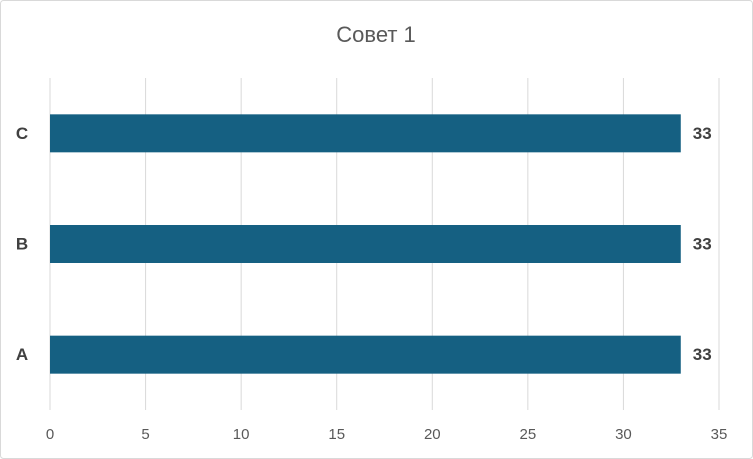 The width and height of the screenshot is (753, 459). I want to click on x-tick-label: 10, so click(241, 434).